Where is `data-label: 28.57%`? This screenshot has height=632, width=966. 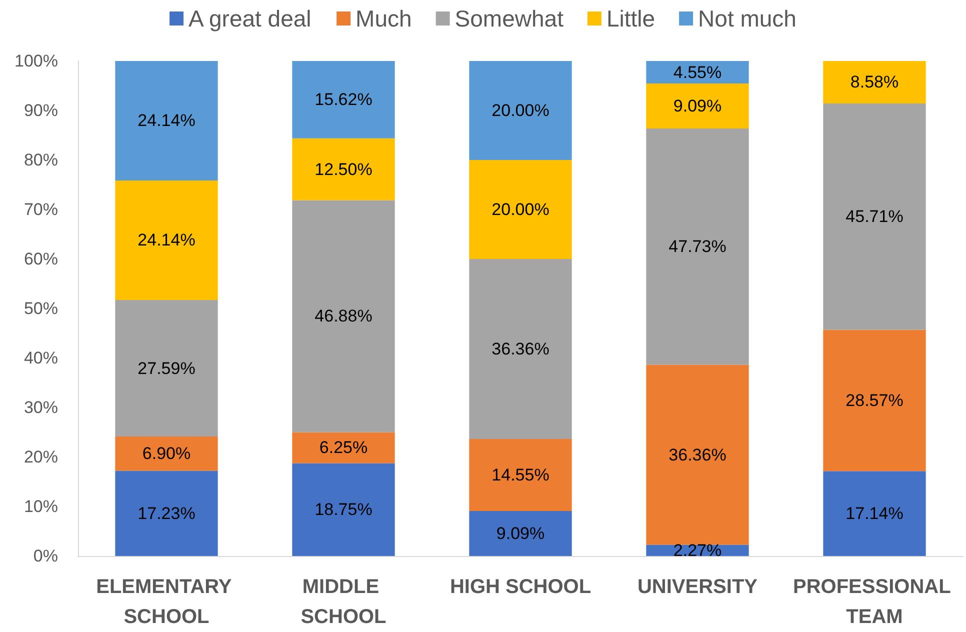
data-label: 28.57% is located at coordinates (875, 400).